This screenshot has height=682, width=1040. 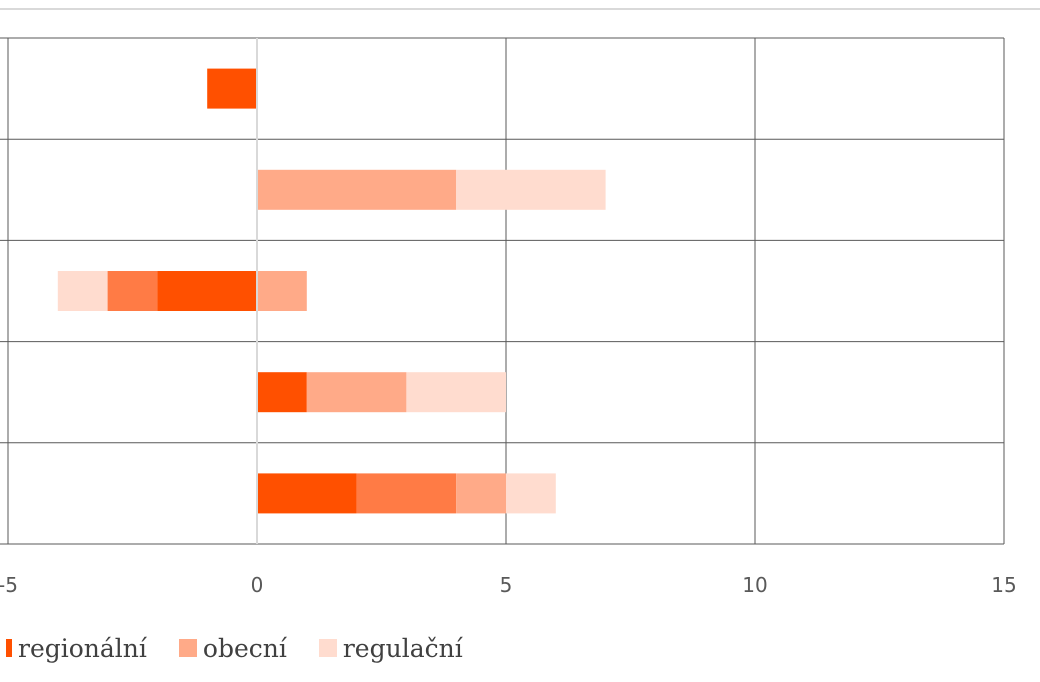 I want to click on legend-item-regionalni: regionální, so click(x=76, y=648).